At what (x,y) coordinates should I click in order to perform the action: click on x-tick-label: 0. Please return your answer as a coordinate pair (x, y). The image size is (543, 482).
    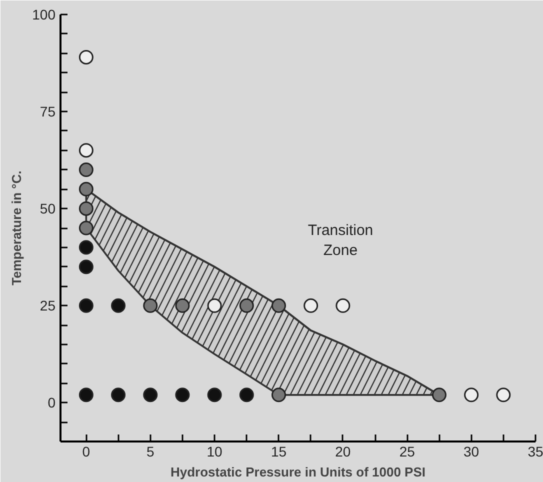
    Looking at the image, I should click on (86, 452).